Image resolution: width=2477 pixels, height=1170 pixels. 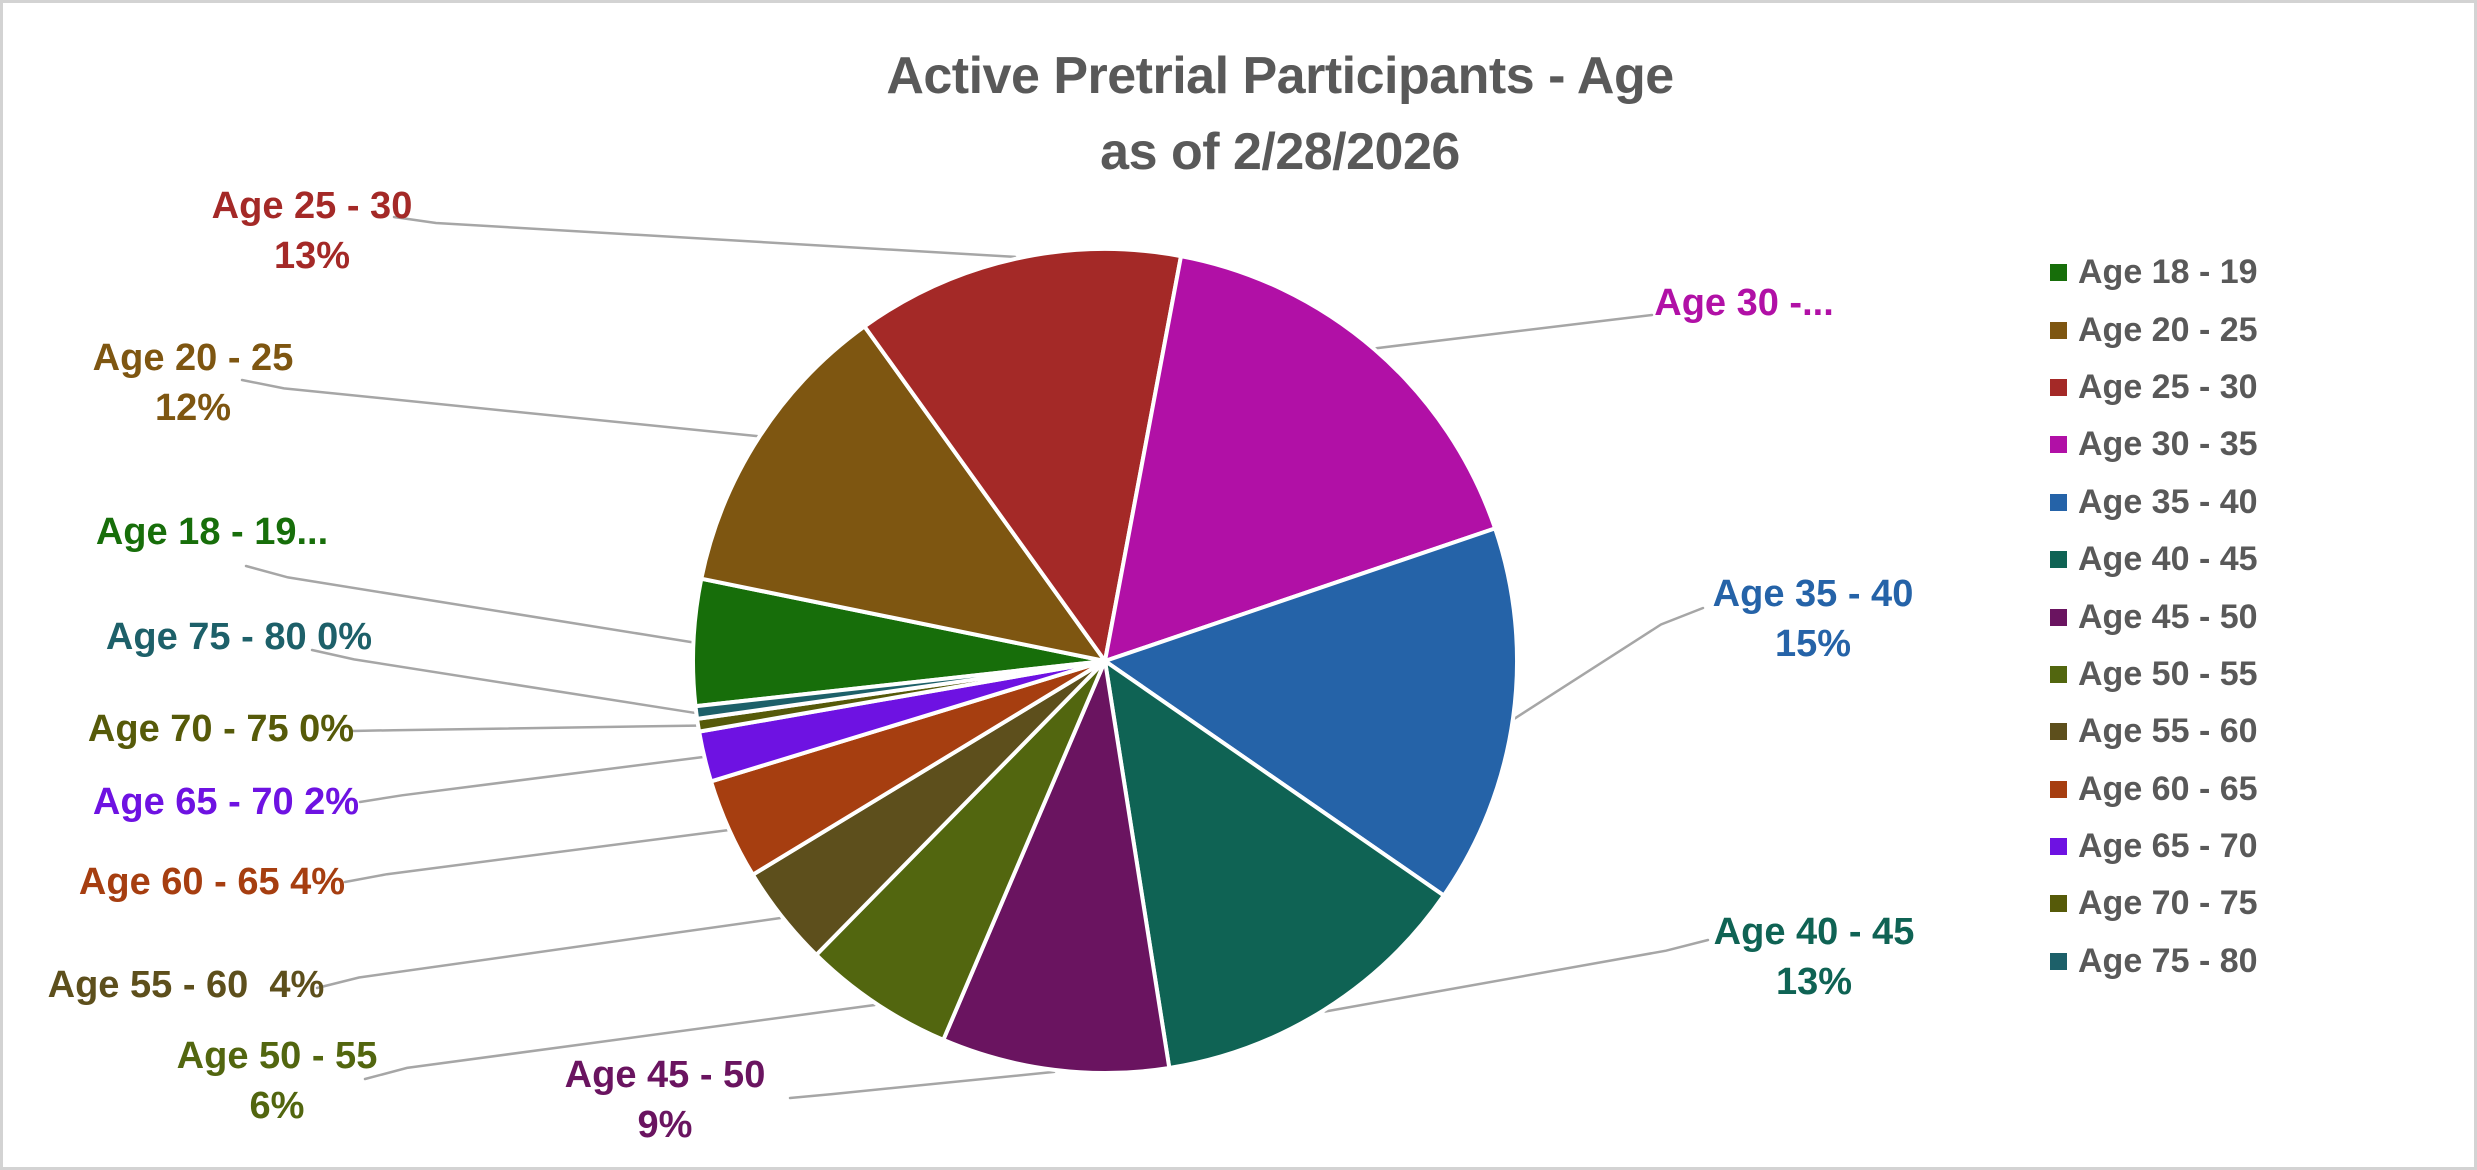 What do you see at coordinates (2168, 444) in the screenshot?
I see `legend-label: Age 30 - 35` at bounding box center [2168, 444].